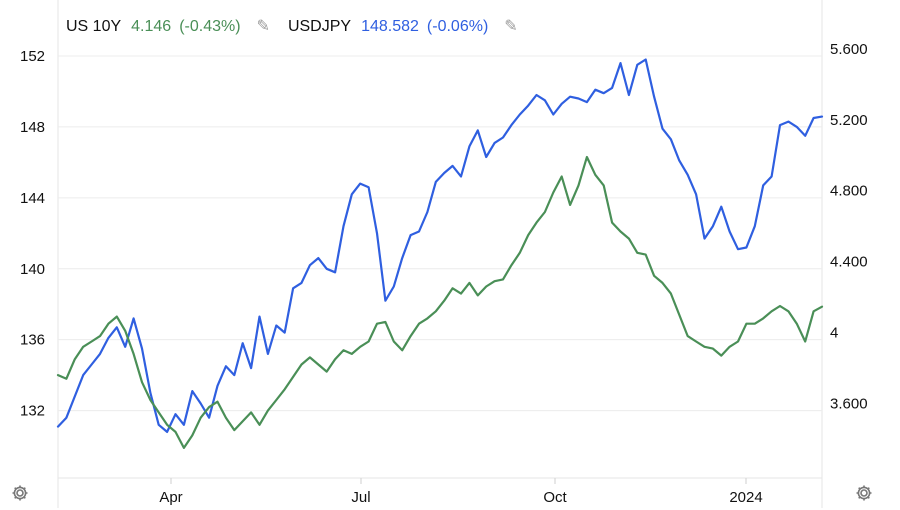  Describe the element at coordinates (170, 497) in the screenshot. I see `x-tick-label: Apr` at that location.